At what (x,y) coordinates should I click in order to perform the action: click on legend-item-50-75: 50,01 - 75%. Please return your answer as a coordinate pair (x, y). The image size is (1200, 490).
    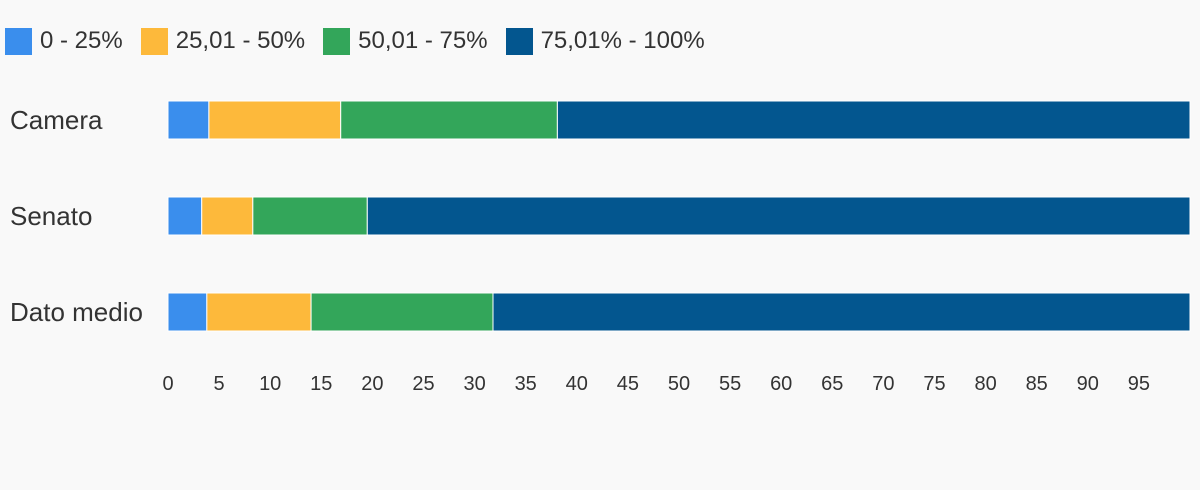
    Looking at the image, I should click on (405, 41).